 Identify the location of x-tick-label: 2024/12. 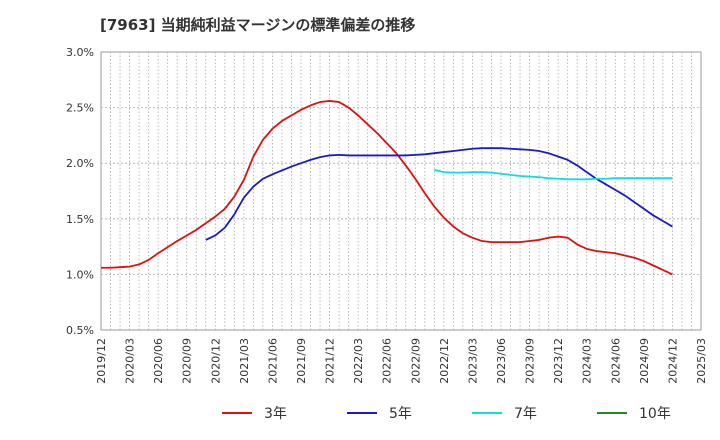
(672, 361).